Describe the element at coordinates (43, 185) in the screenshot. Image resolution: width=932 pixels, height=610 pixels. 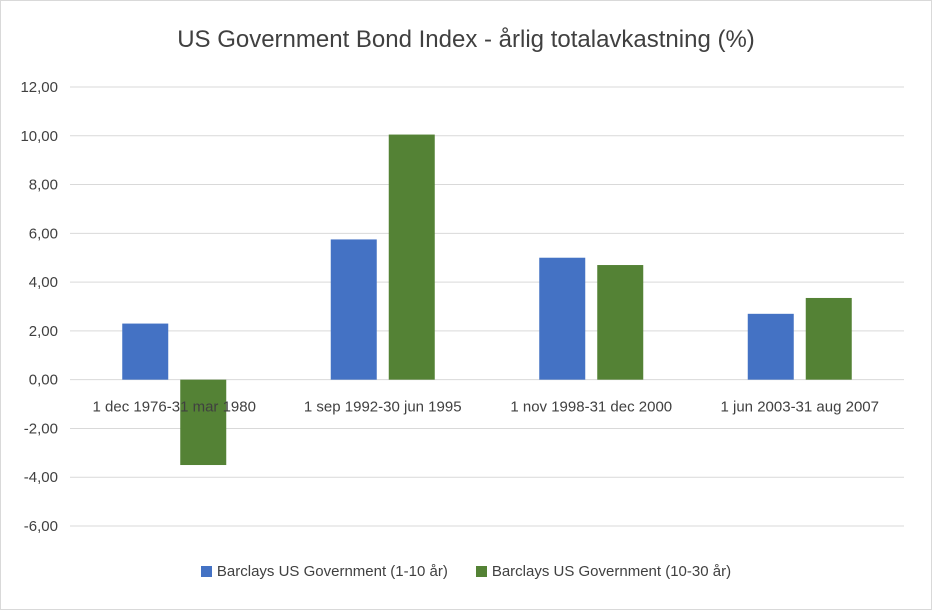
I see `y-tick-label: 8,00` at that location.